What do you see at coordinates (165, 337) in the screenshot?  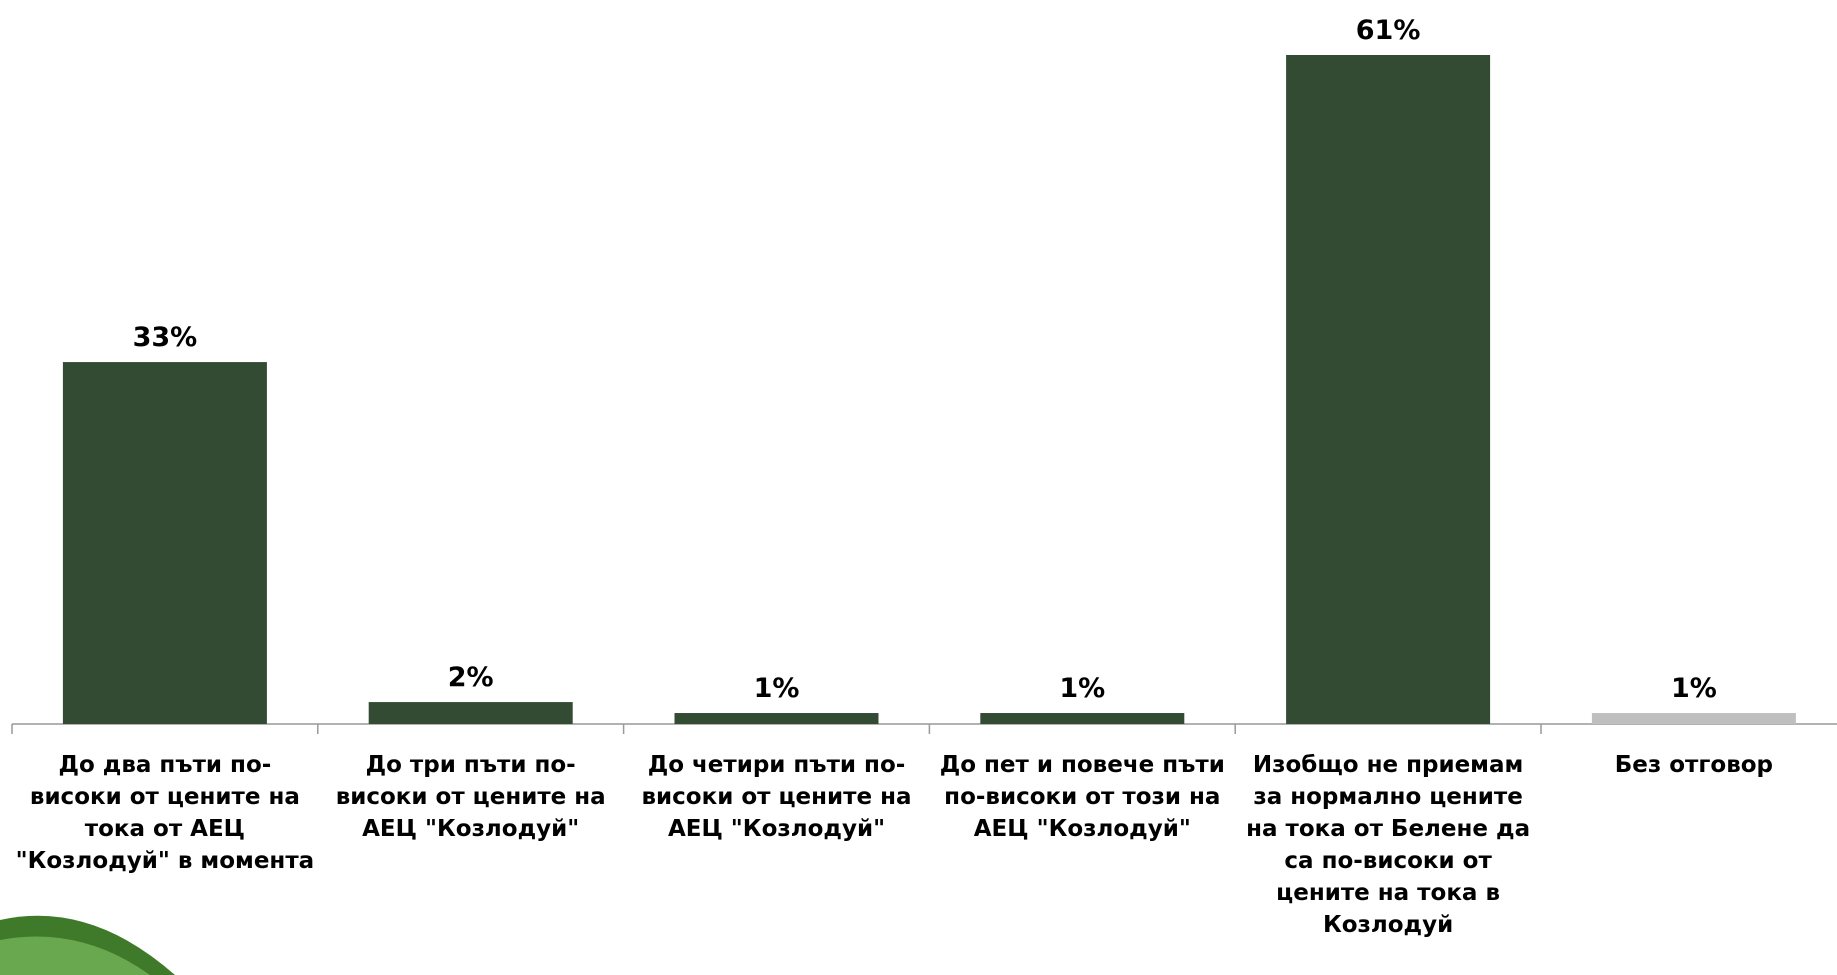 I see `value-label: 33%` at bounding box center [165, 337].